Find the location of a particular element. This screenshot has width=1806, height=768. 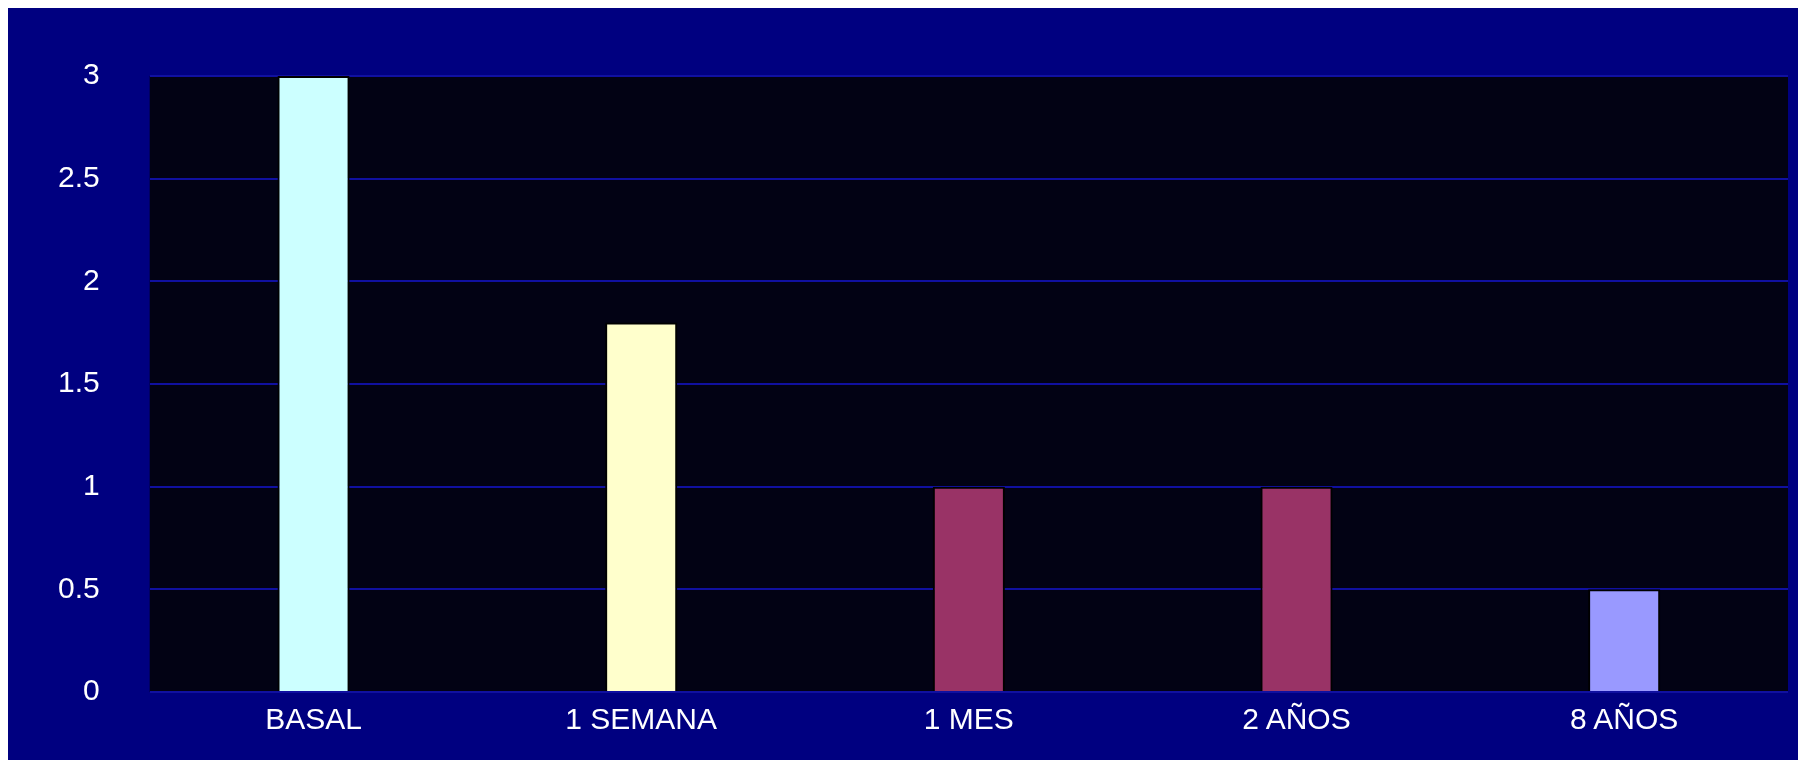

y-tick-label: 2.5 is located at coordinates (78, 176).